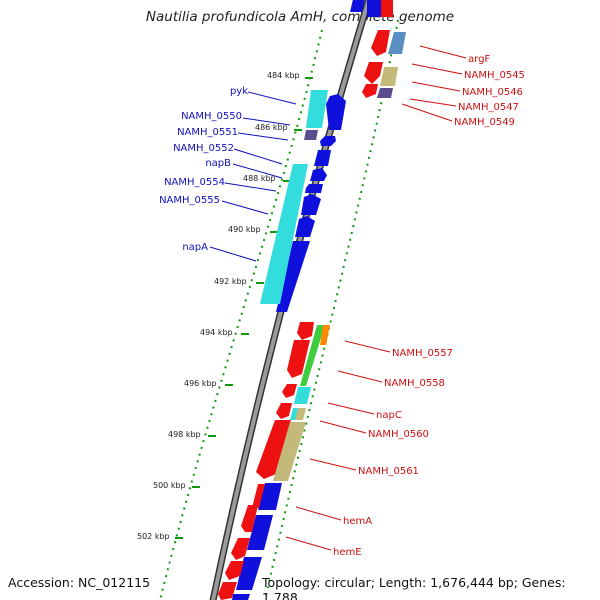  Describe the element at coordinates (244, 229) in the screenshot. I see `tick-label: 490 kbp` at that location.